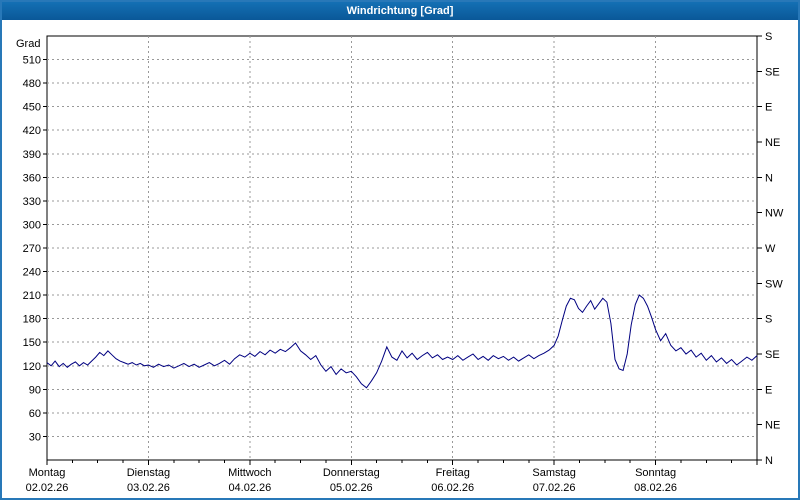  I want to click on right-axis-label: NW, so click(774, 214).